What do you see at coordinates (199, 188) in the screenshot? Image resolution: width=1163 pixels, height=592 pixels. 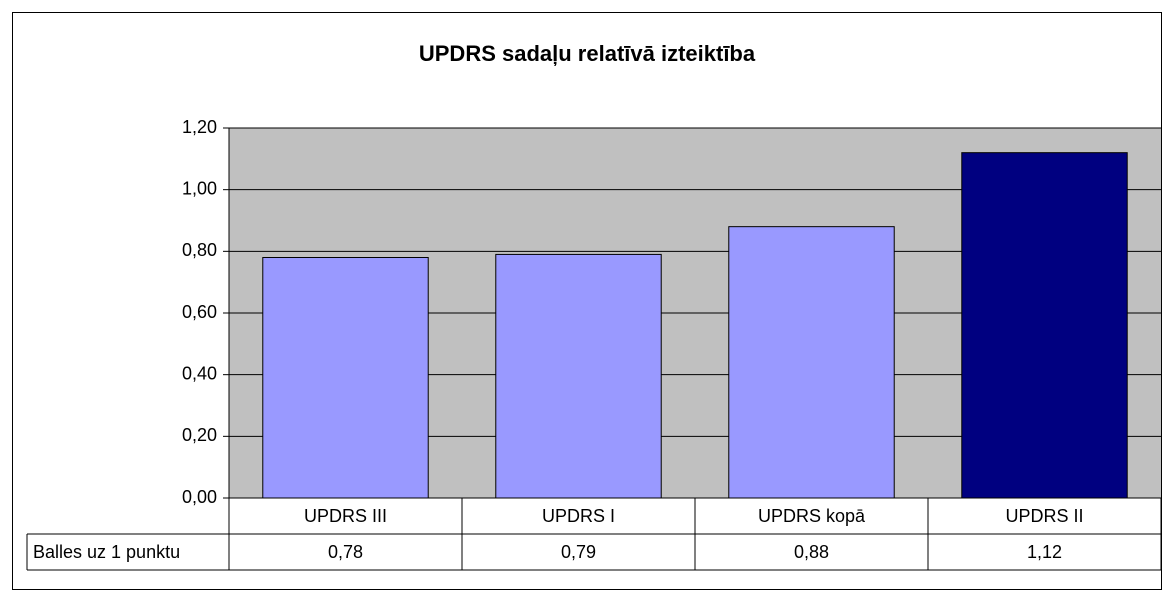 I see `y-tick-label: 1,00` at bounding box center [199, 188].